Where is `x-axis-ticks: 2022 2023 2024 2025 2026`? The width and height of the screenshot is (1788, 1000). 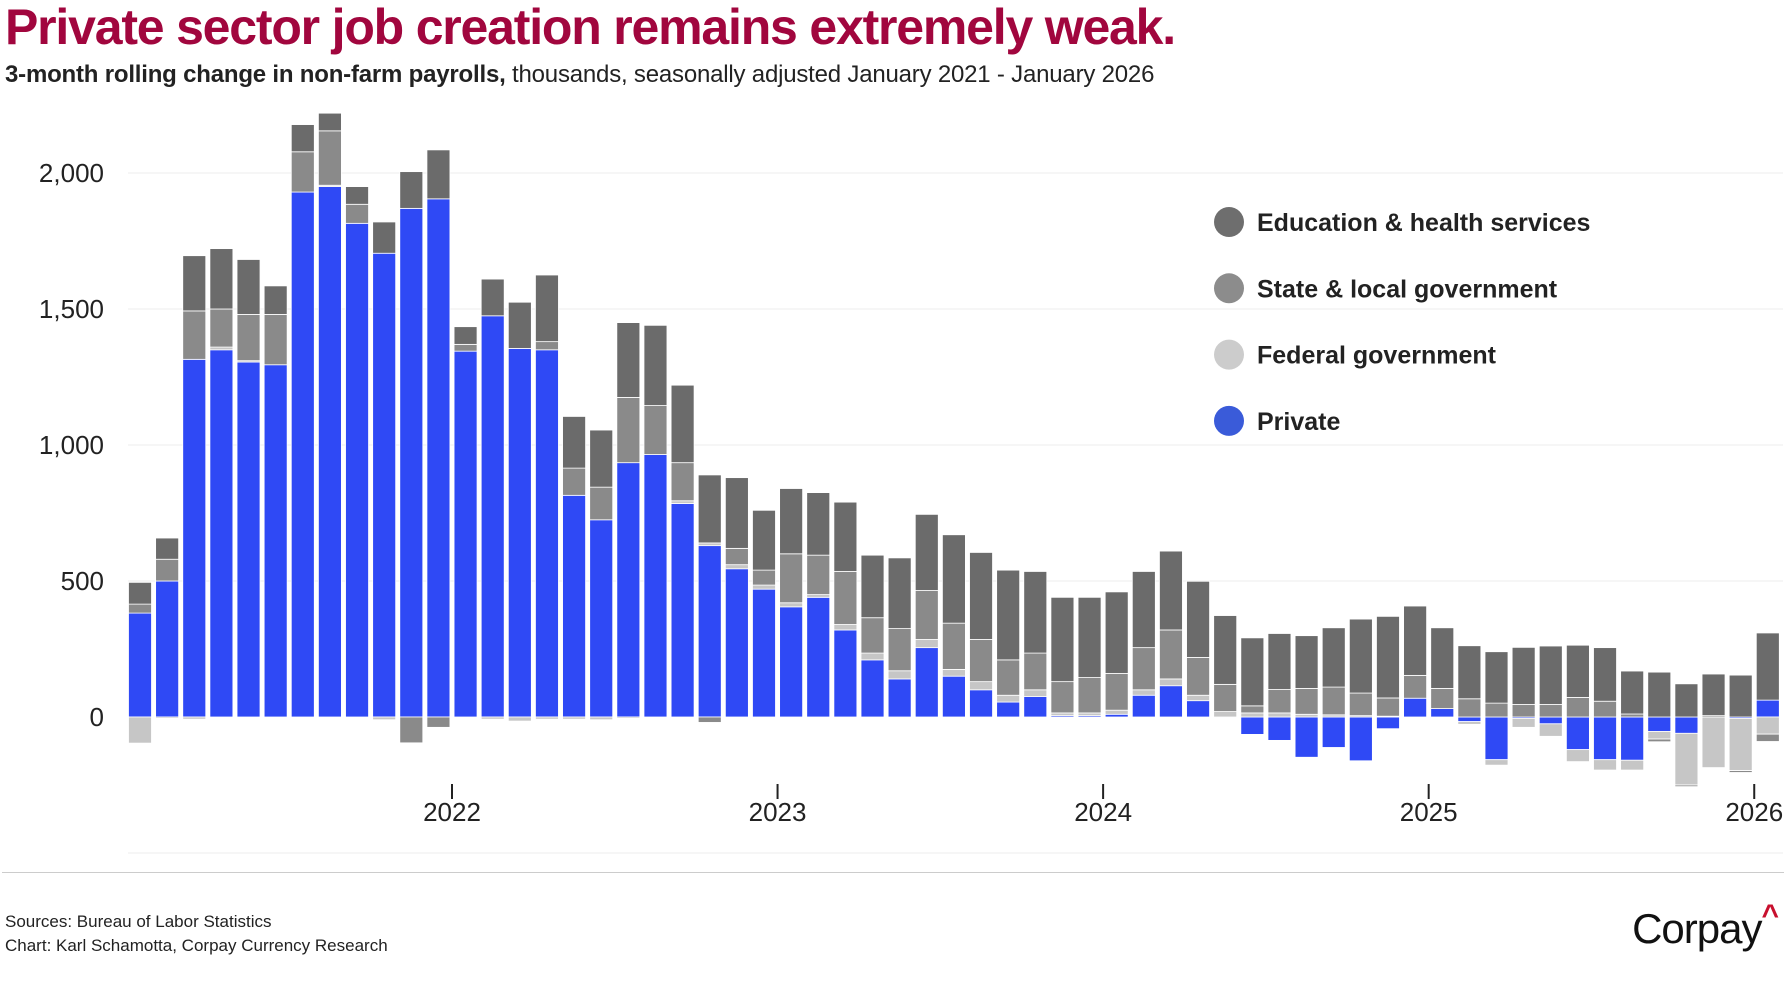 x-axis-ticks: 2022 2023 2024 2025 2026 is located at coordinates (1103, 805).